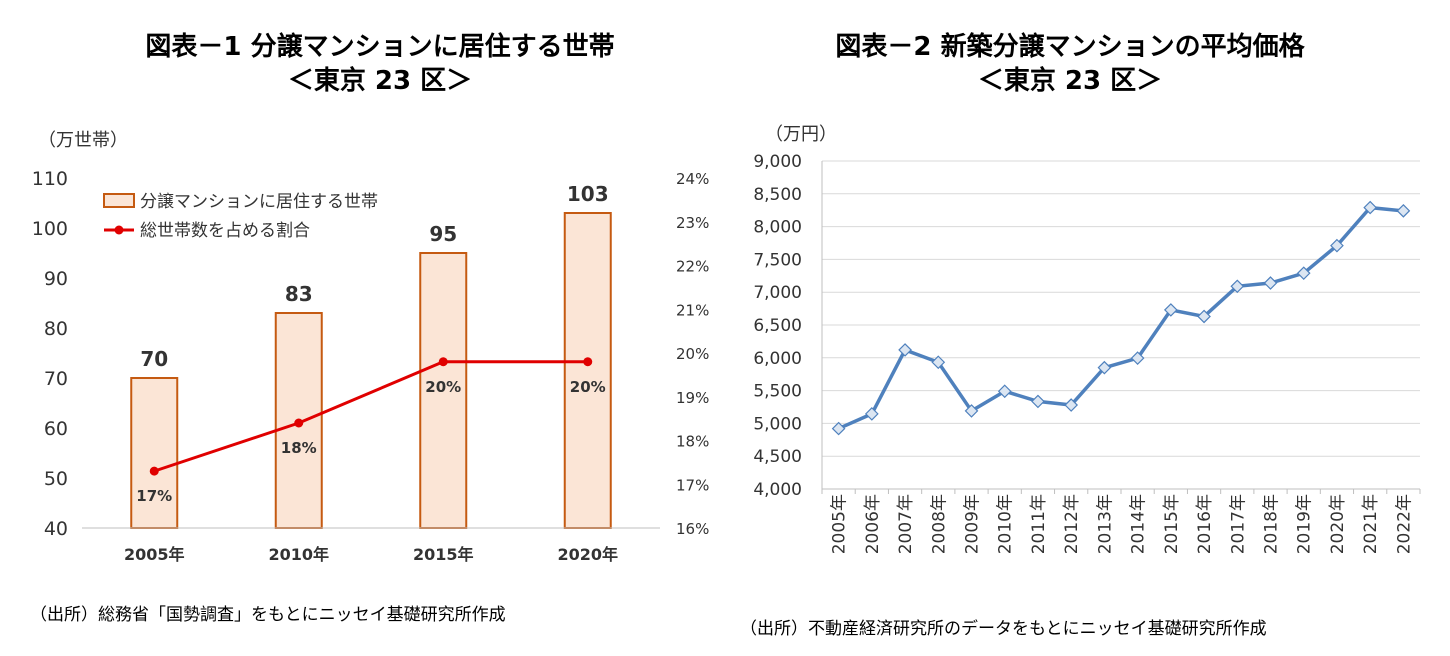  What do you see at coordinates (692, 267) in the screenshot?
I see `chart1-y2-tick-label: 22%` at bounding box center [692, 267].